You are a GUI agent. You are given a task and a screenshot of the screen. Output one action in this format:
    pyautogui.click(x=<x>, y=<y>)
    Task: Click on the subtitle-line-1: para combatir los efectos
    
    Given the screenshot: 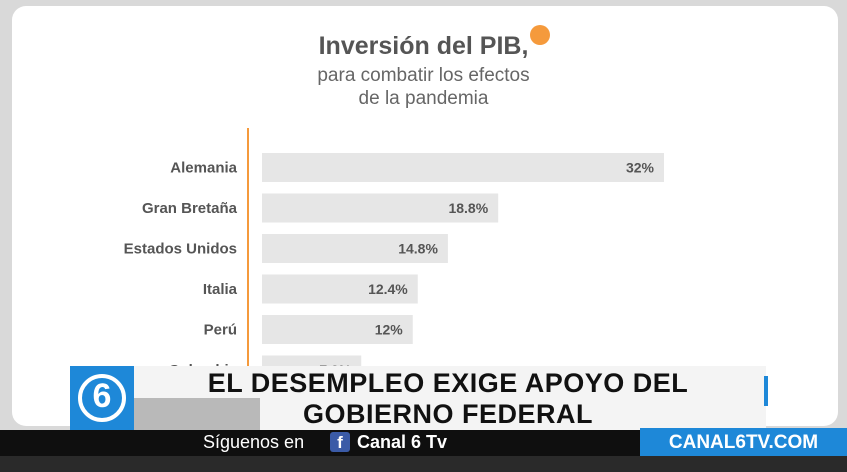 What is the action you would take?
    pyautogui.click(x=423, y=75)
    